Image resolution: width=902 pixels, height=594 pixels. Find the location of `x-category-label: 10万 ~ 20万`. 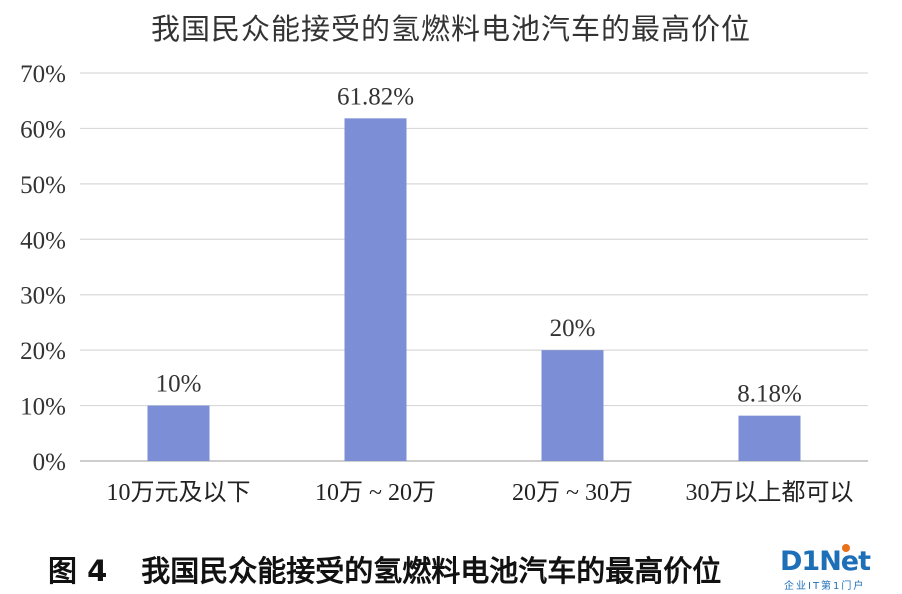

x-category-label: 10万 ~ 20万 is located at coordinates (375, 493).